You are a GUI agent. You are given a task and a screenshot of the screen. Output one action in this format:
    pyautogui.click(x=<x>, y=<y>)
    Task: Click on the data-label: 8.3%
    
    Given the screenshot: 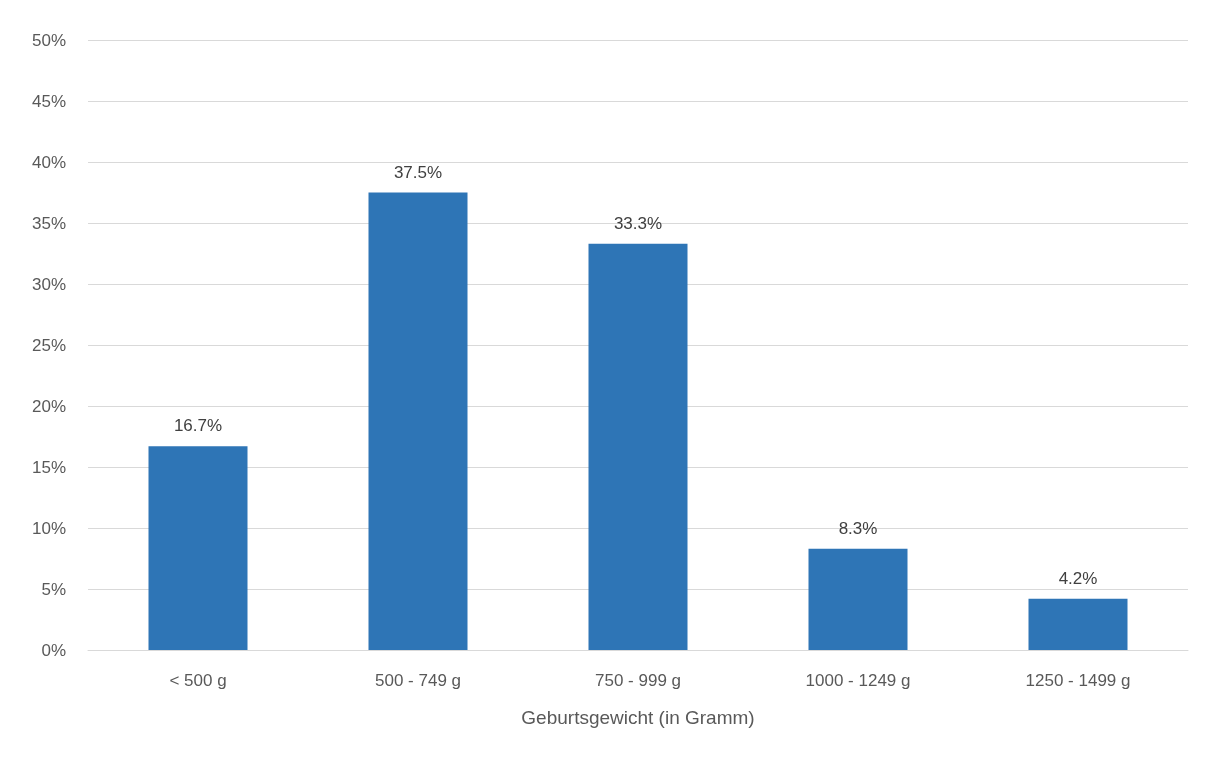 What is the action you would take?
    pyautogui.click(x=858, y=528)
    